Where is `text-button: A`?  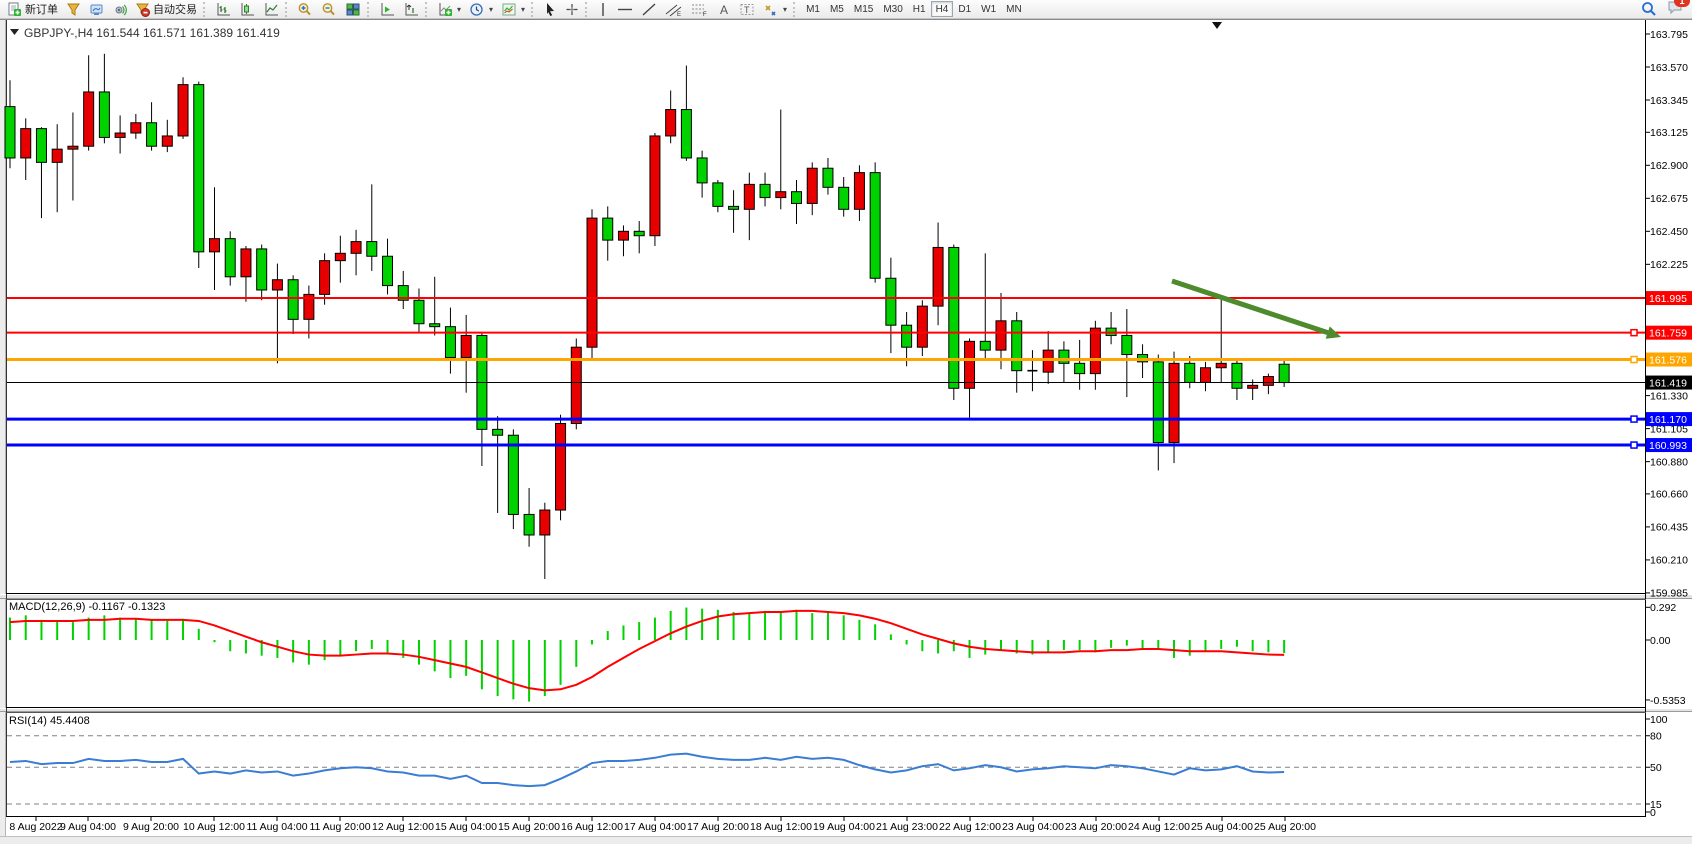 text-button: A is located at coordinates (724, 9).